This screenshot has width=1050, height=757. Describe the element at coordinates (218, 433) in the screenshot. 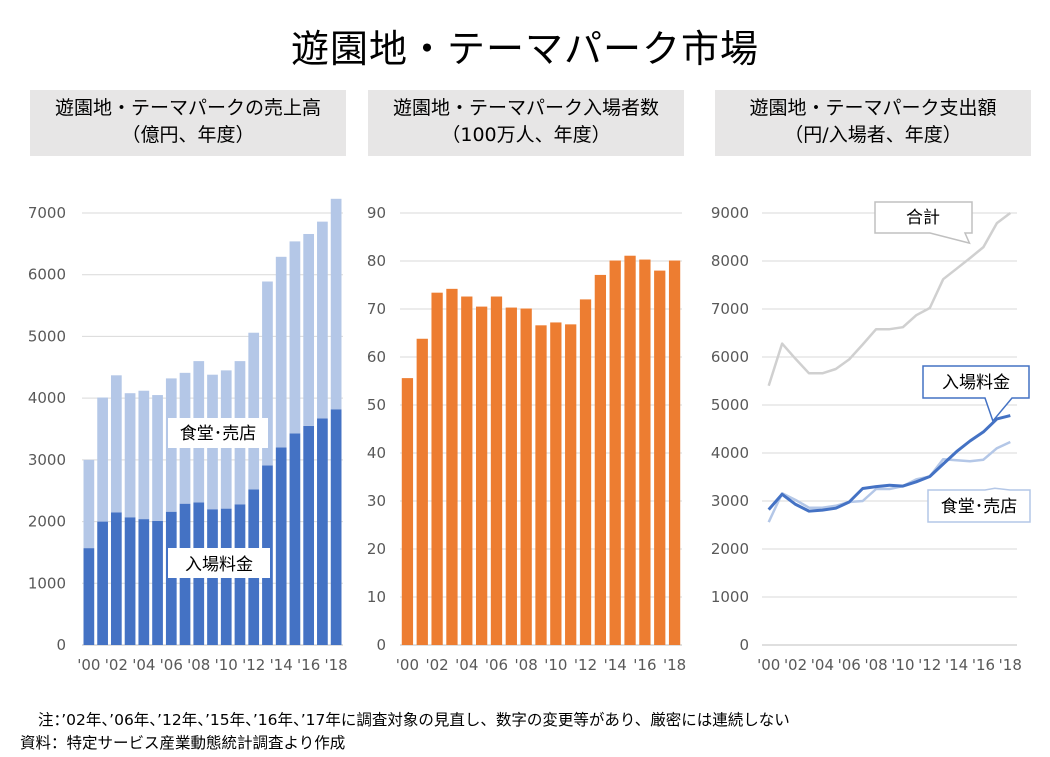

I see `chart1-label-bg-food` at that location.